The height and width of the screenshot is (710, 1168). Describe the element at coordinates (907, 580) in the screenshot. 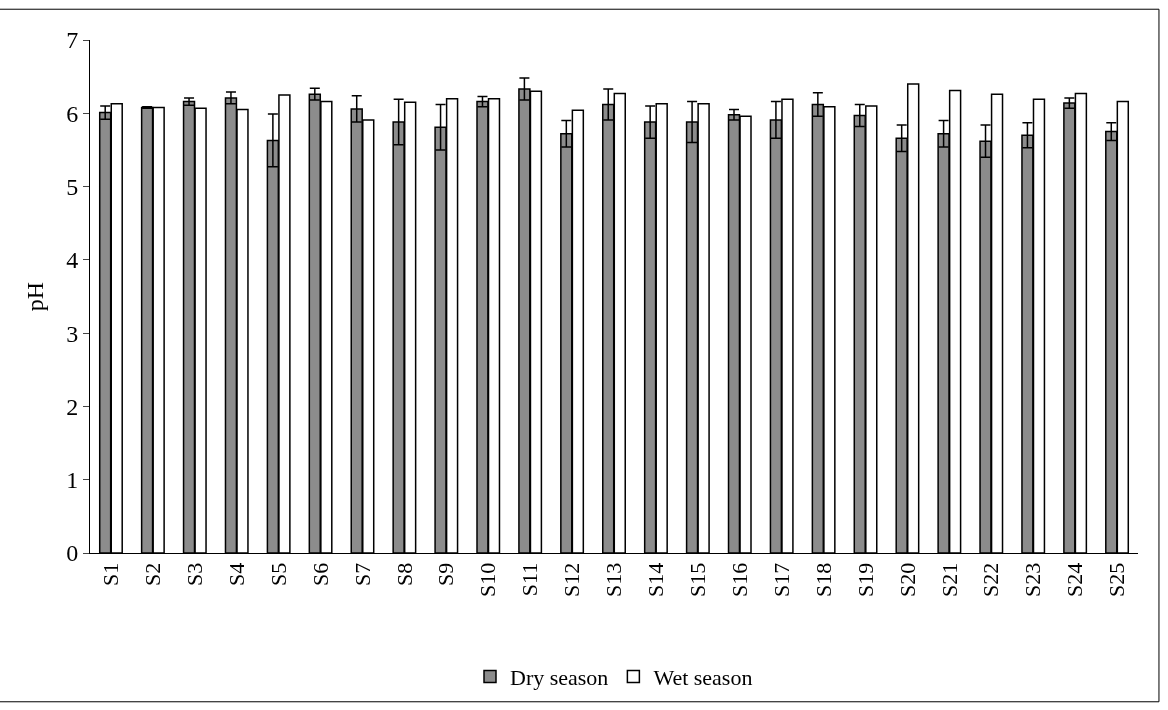

I see `x-tick-label: S20` at that location.